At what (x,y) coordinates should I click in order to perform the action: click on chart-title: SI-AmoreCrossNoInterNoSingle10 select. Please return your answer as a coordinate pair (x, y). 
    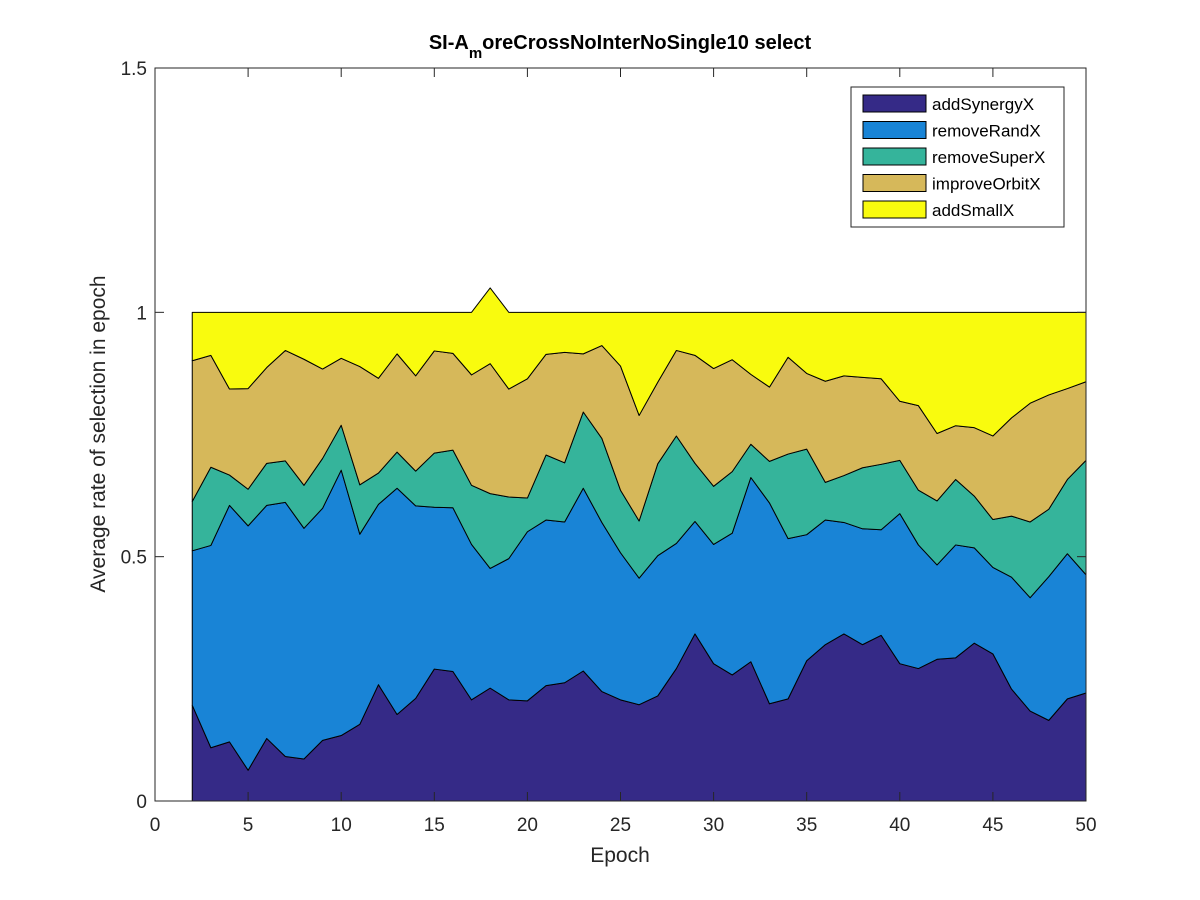
    Looking at the image, I should click on (620, 47).